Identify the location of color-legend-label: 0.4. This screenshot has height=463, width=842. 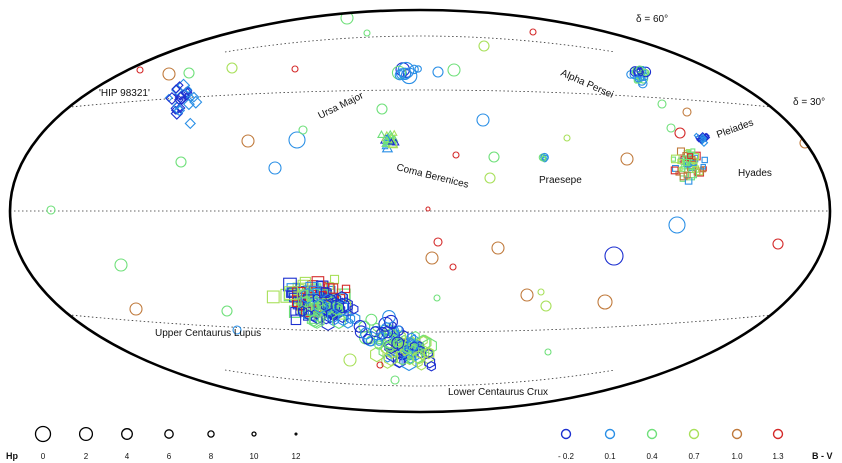
(652, 456).